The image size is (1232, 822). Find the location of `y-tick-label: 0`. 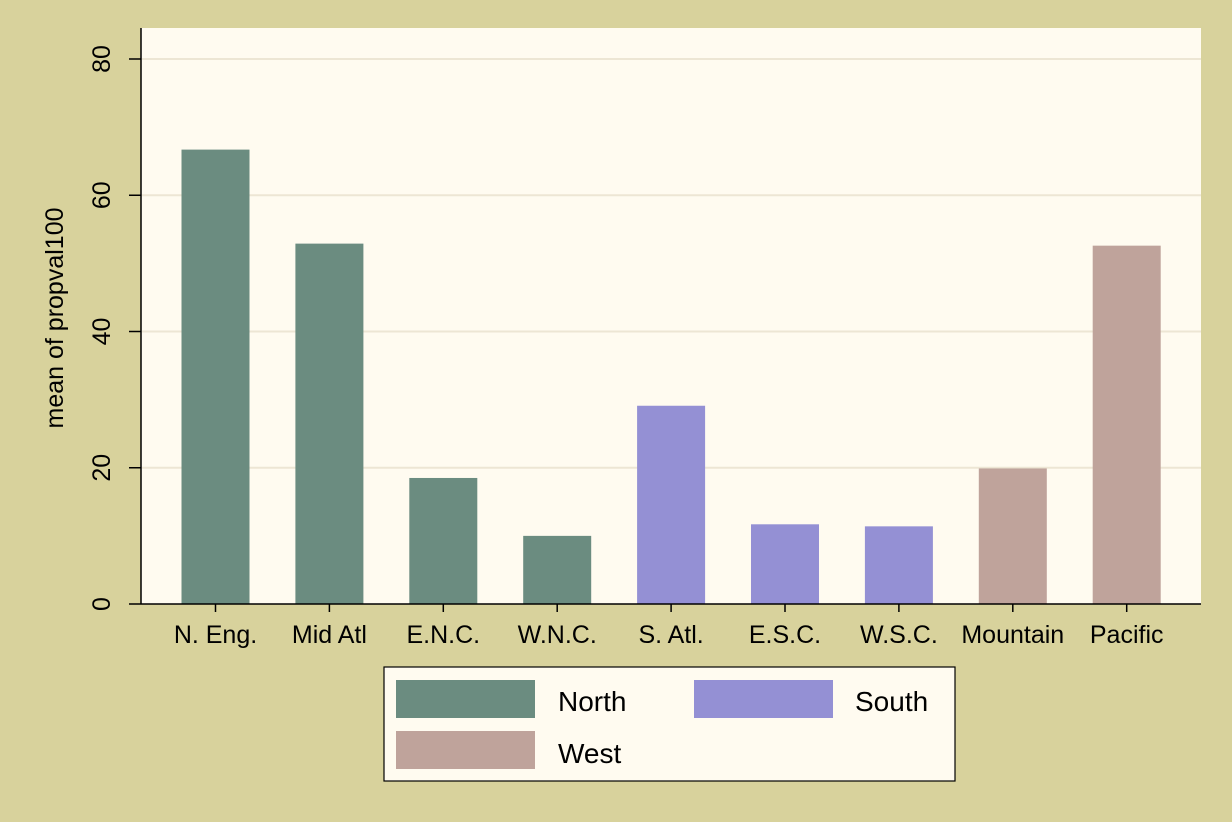

y-tick-label: 0 is located at coordinates (102, 604).